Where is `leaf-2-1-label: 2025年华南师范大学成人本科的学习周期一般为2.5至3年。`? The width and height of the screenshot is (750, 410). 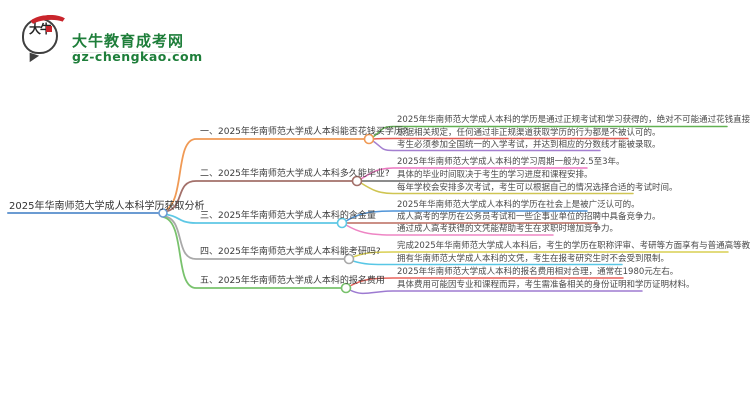
leaf-2-1-label: 2025年华南师范大学成人本科的学习周期一般为2.5至3年。 is located at coordinates (511, 162).